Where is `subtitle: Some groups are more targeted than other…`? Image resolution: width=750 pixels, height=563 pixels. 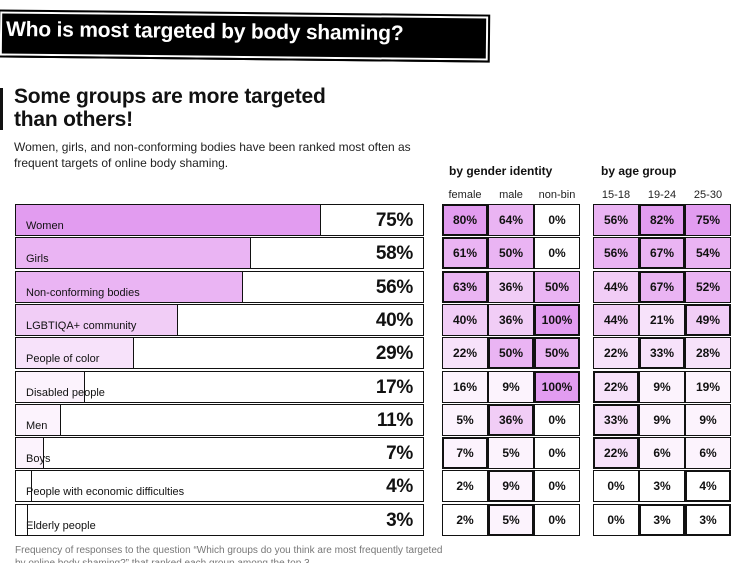 subtitle: Some groups are more targeted than other… is located at coordinates (224, 108).